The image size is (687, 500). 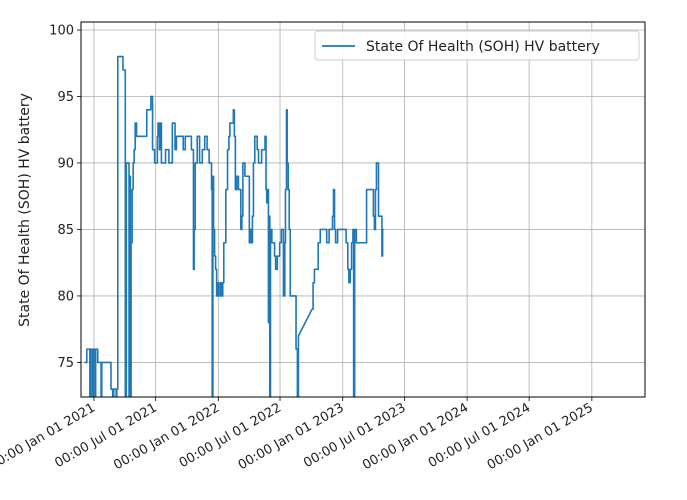 What do you see at coordinates (65, 230) in the screenshot?
I see `y-tick-label: 85` at bounding box center [65, 230].